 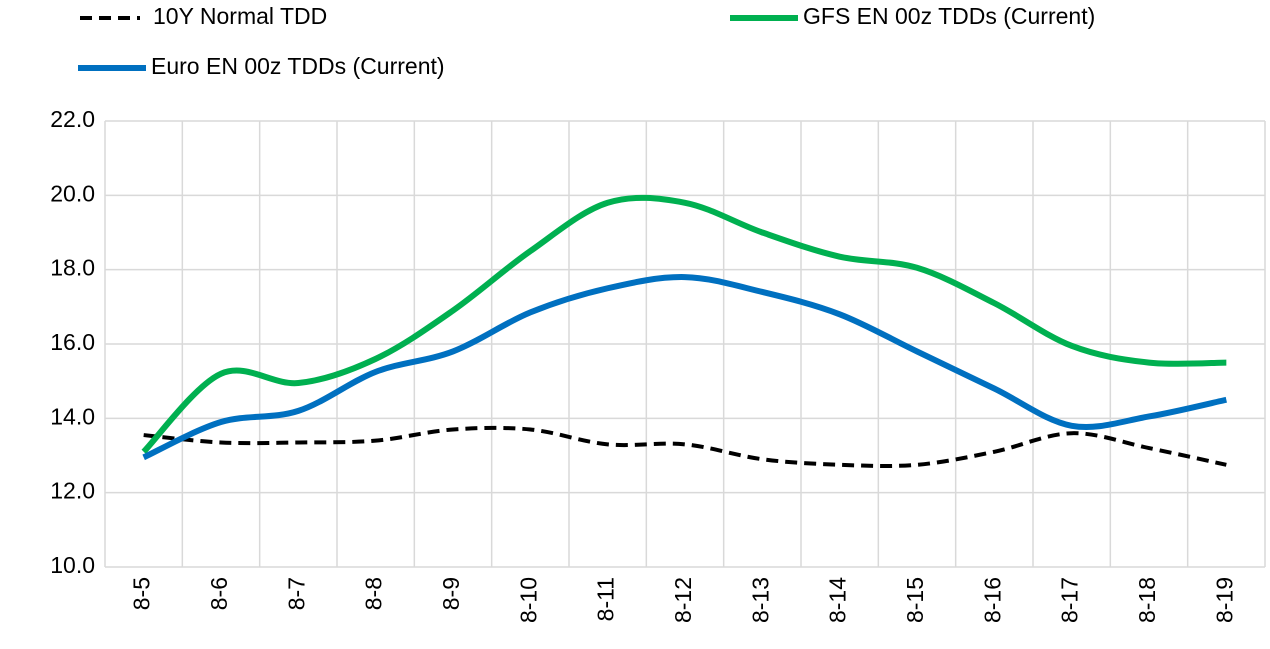 I want to click on x-tick-label: 8-18, so click(x=1147, y=600).